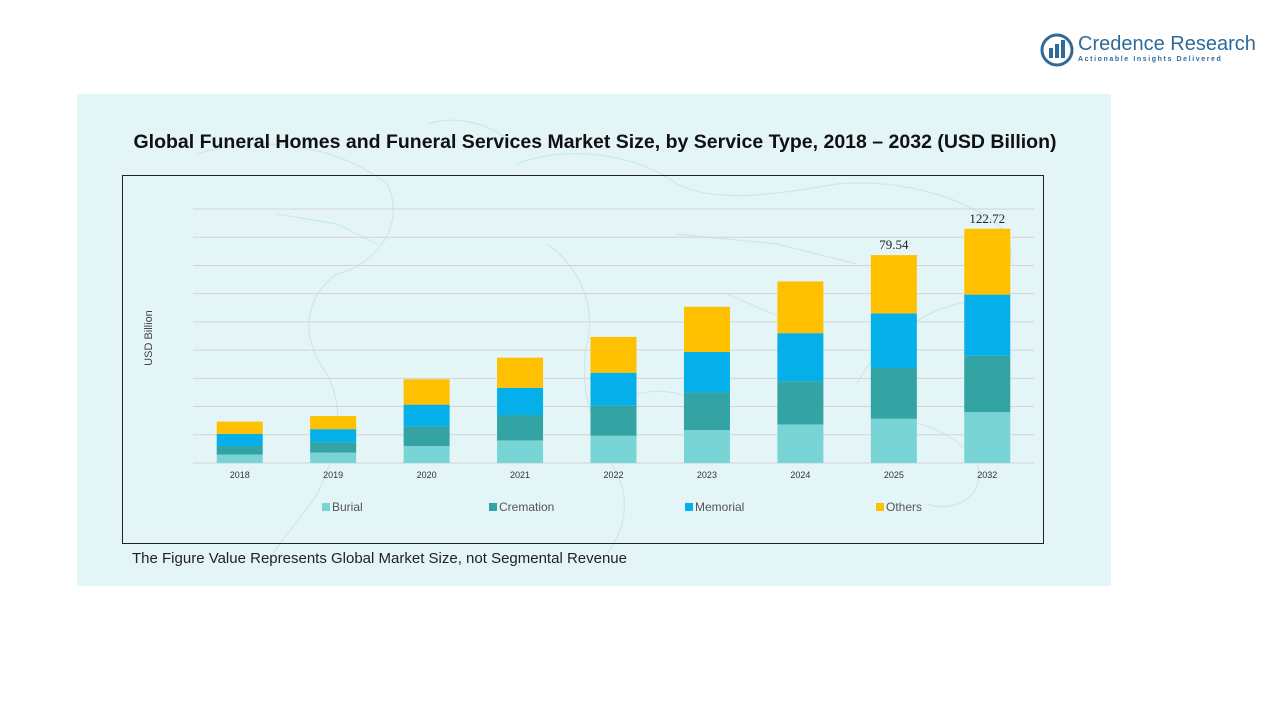  Describe the element at coordinates (149, 338) in the screenshot. I see `y-axis-label: USD Billion` at that location.